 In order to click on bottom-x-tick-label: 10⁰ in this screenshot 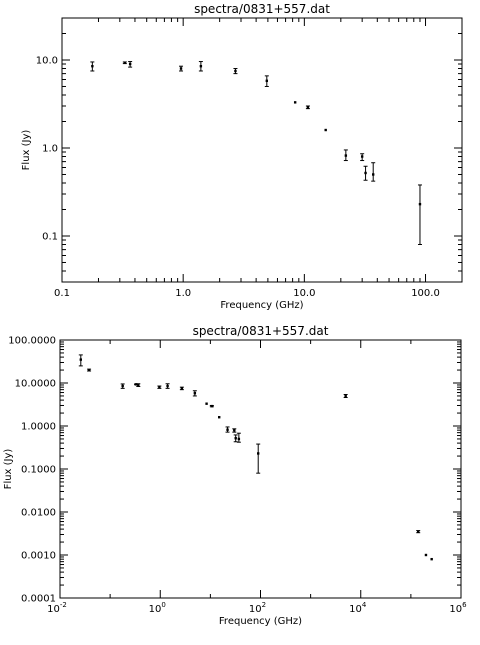, I will do `click(157, 608)`.